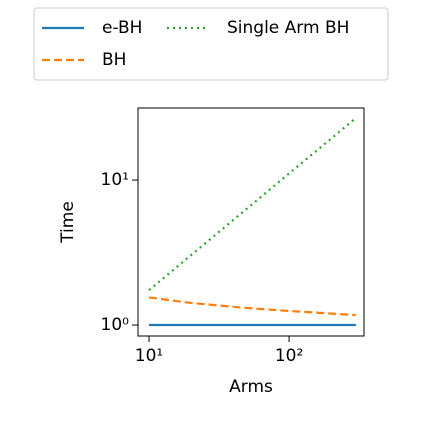 The width and height of the screenshot is (423, 427). What do you see at coordinates (251, 387) in the screenshot?
I see `x-axis-label: Arms` at bounding box center [251, 387].